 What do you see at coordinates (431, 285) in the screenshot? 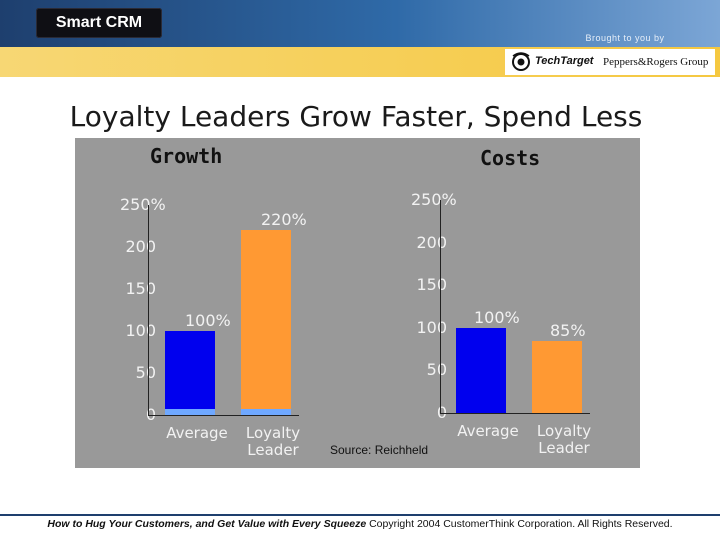
I see `chart-2-ytick: 150` at bounding box center [431, 285].